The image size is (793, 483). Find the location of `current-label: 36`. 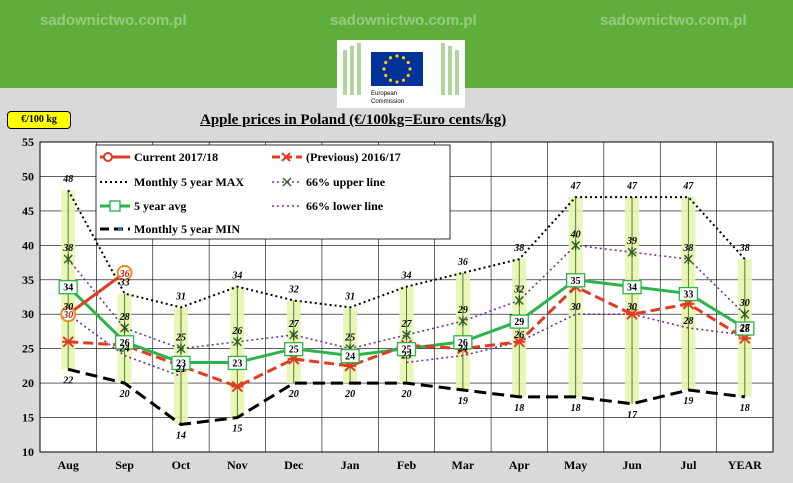

current-label: 36 is located at coordinates (124, 274).